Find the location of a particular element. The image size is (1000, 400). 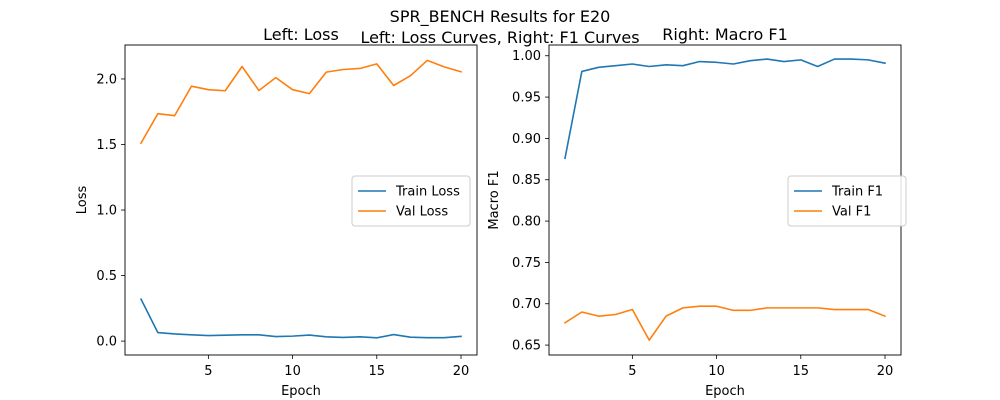

f1-xtick-label: 10 is located at coordinates (716, 371).